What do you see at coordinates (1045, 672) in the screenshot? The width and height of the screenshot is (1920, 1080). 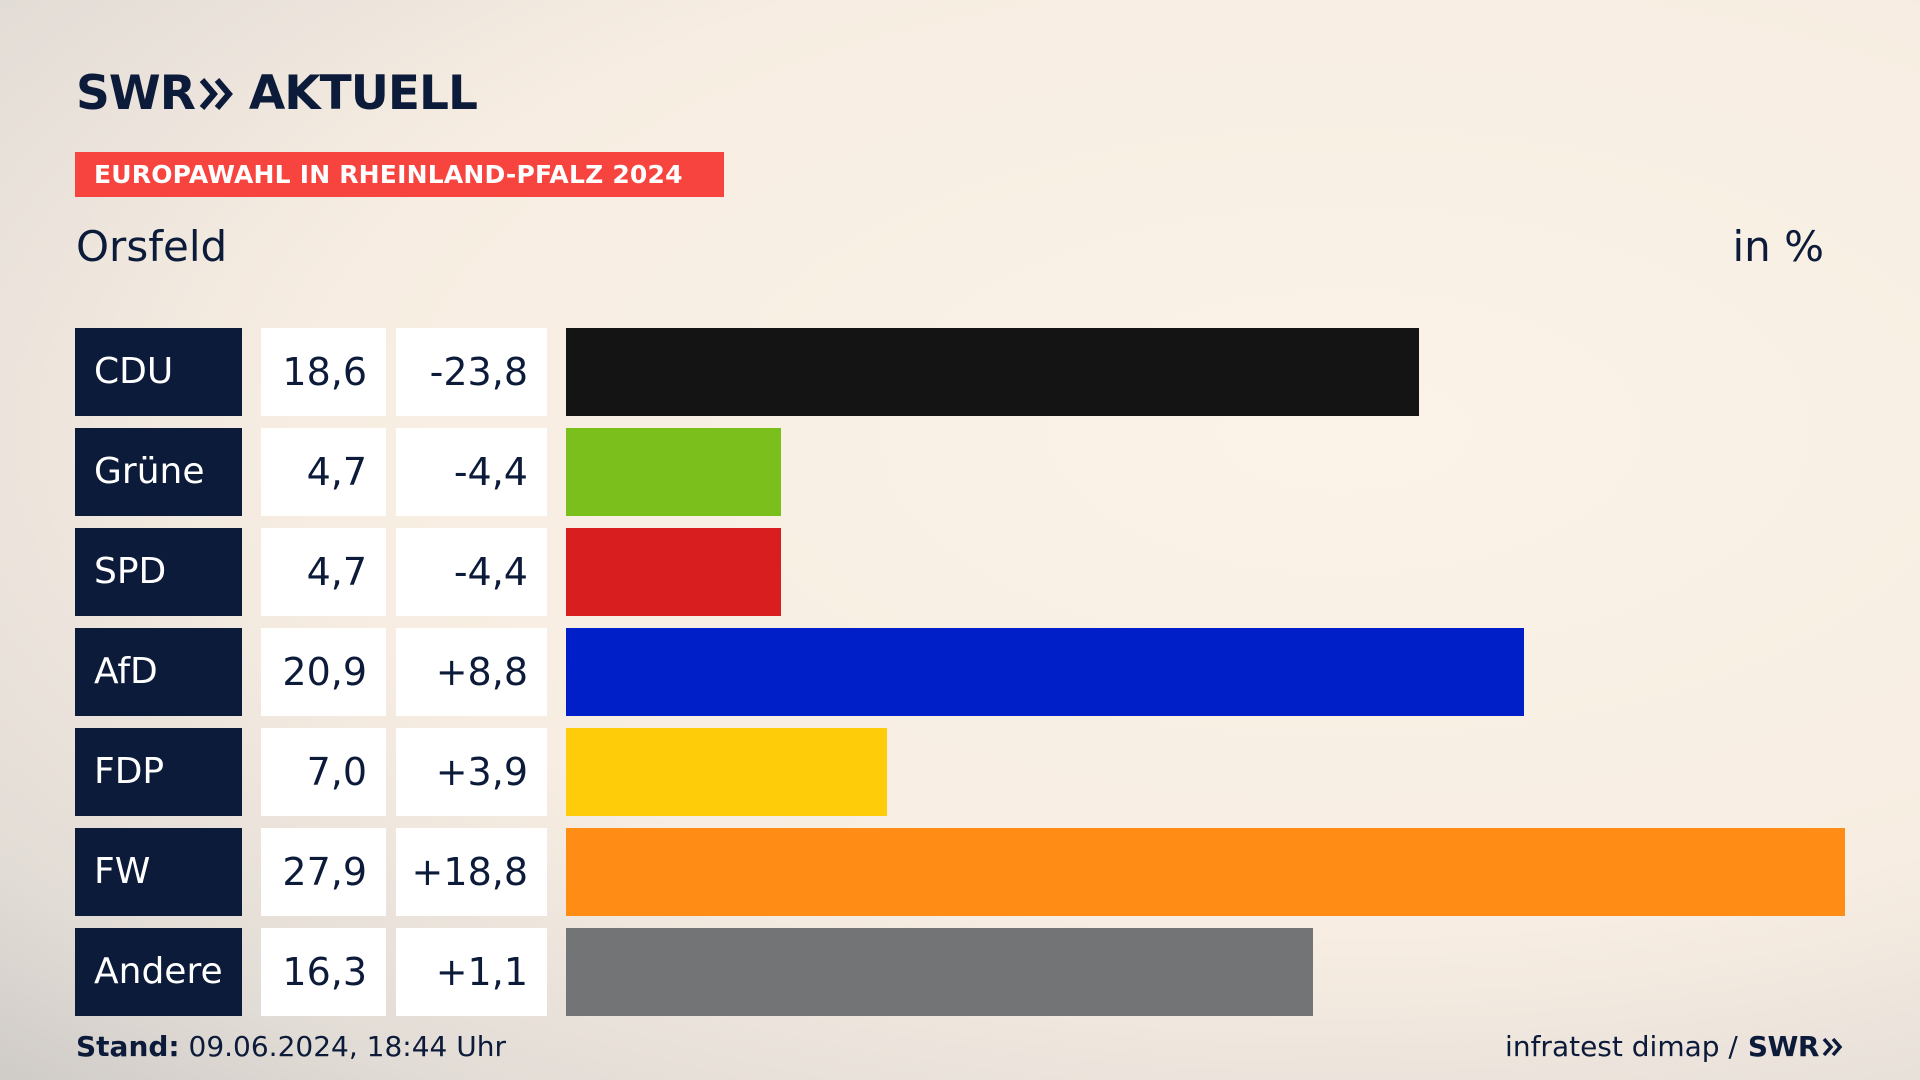 I see `bar-afd` at bounding box center [1045, 672].